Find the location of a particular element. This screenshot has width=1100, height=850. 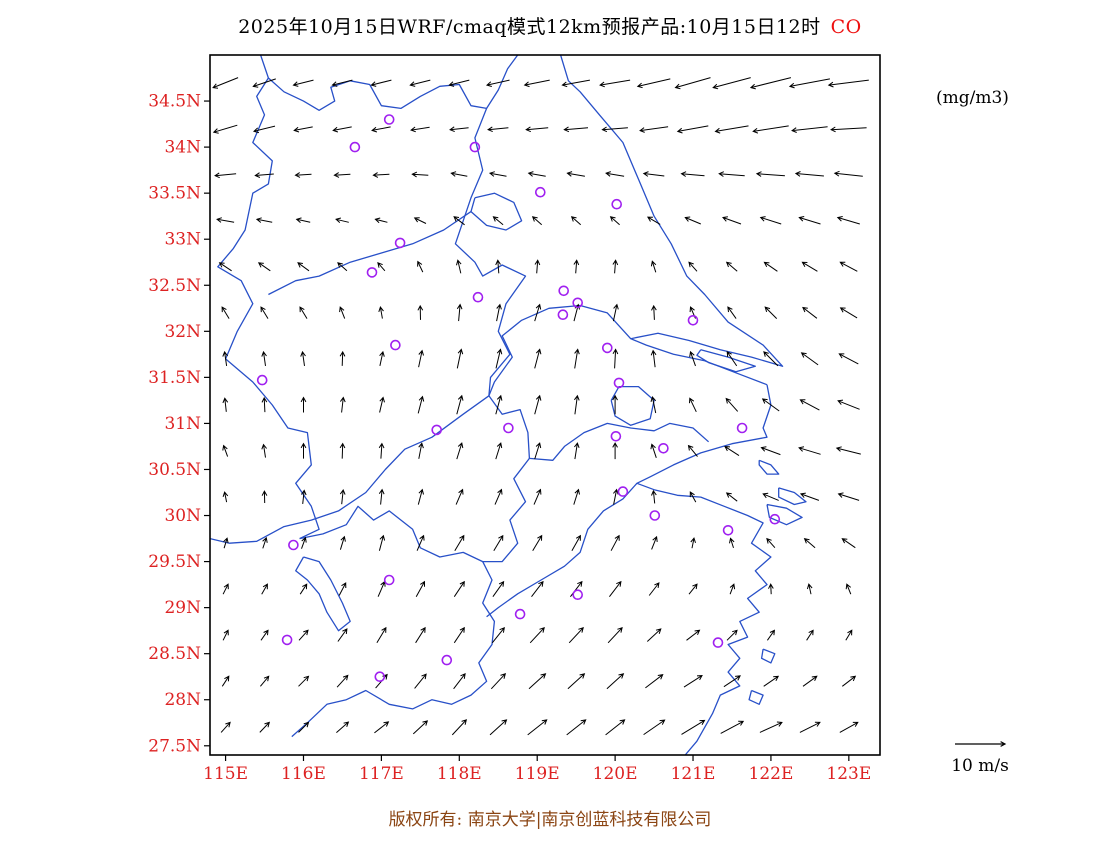

boundary-poyang-lake is located at coordinates (323, 594).